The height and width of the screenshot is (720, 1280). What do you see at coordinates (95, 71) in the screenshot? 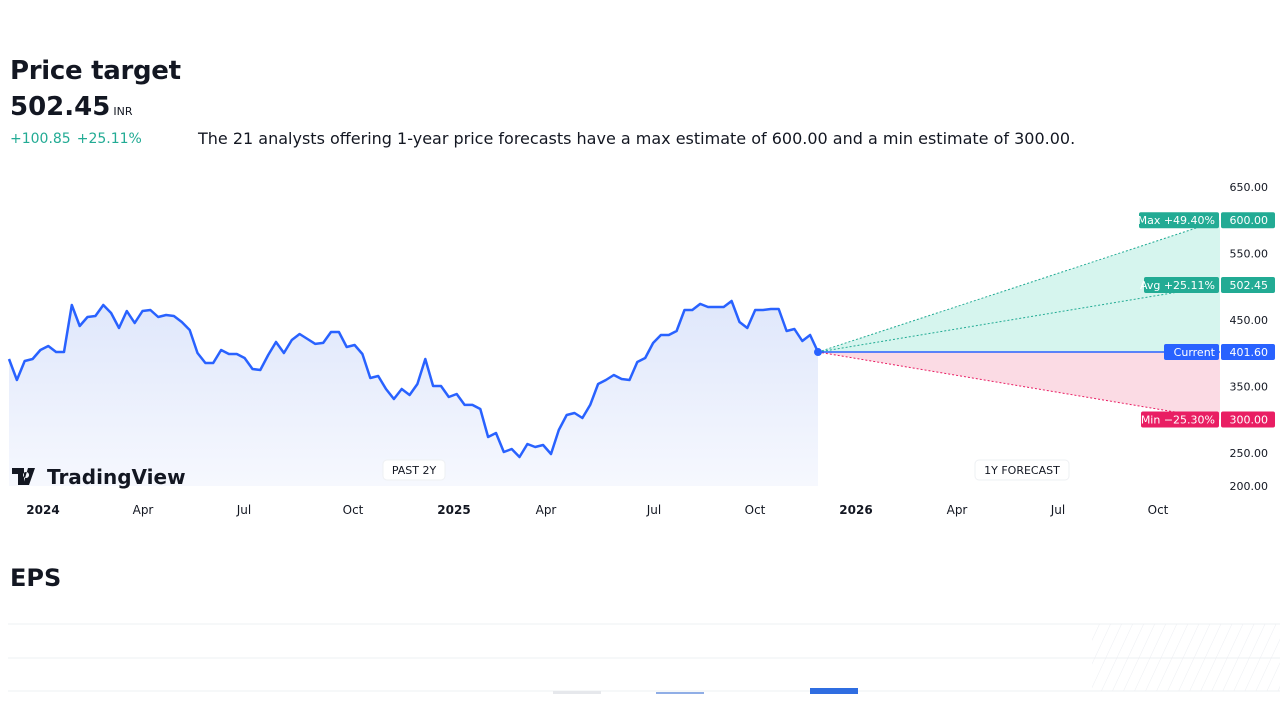
I see `page-title: Price target` at bounding box center [95, 71].